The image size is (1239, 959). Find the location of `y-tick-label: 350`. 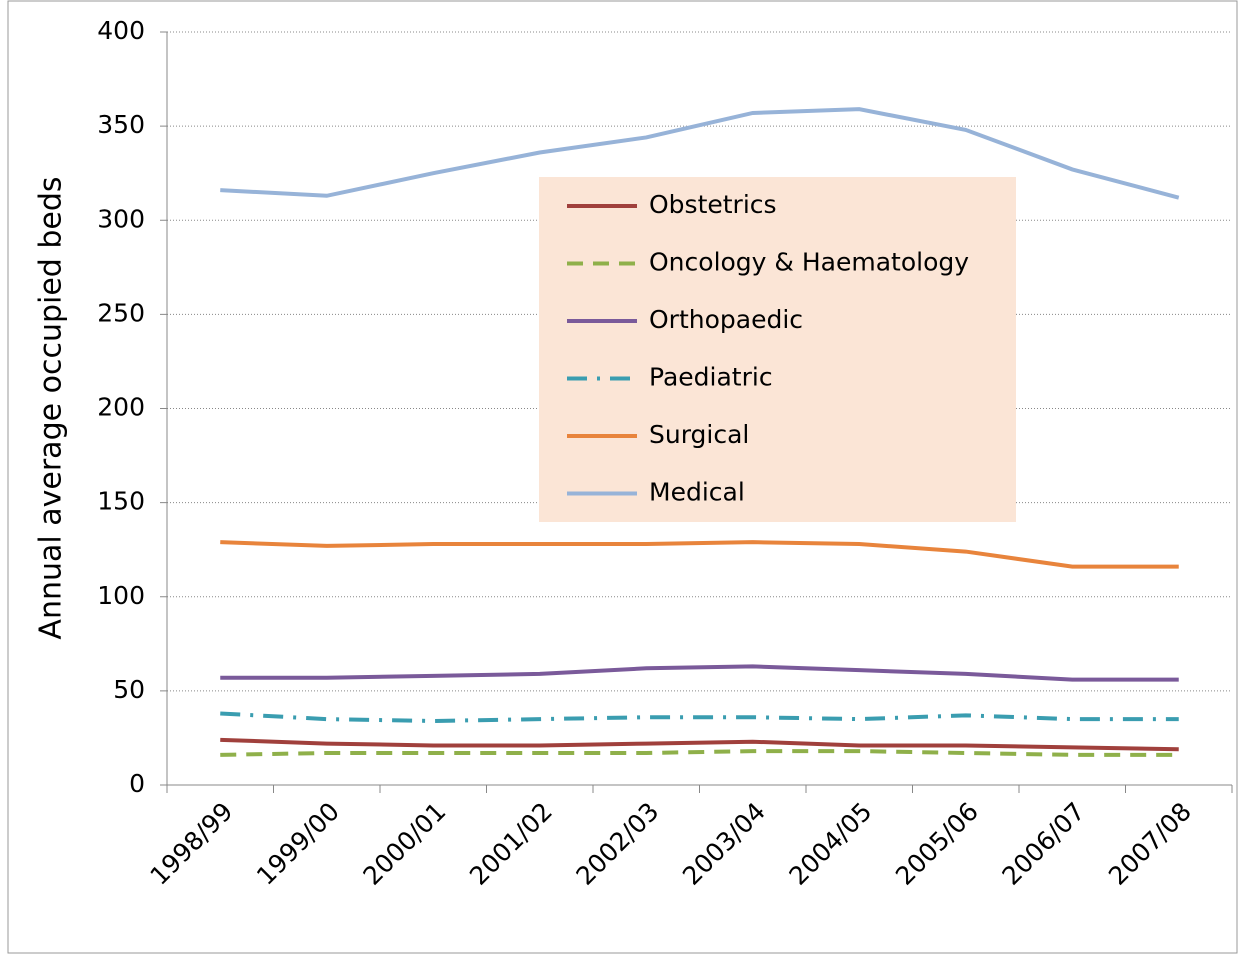

y-tick-label: 350 is located at coordinates (121, 124).